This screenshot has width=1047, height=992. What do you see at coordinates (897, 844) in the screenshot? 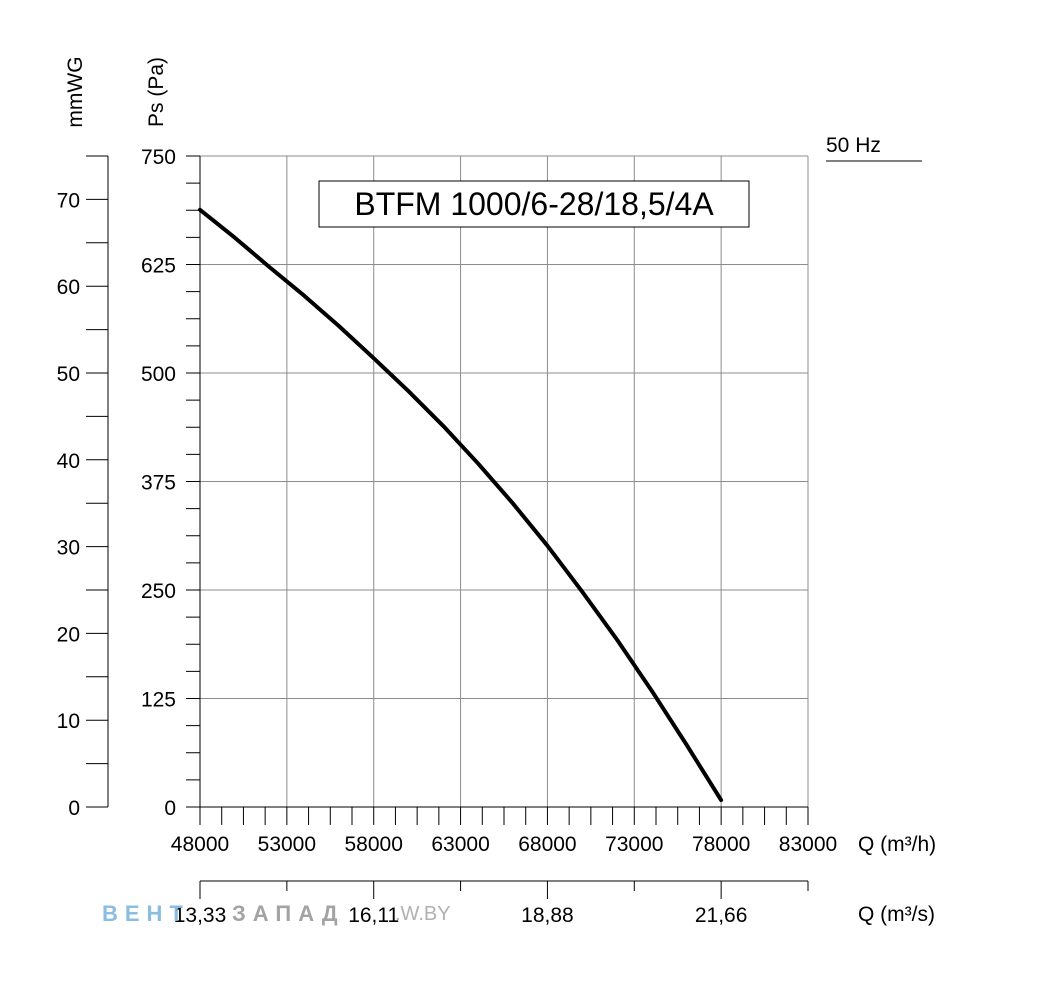
I see `x-axis-title-m3h: Q (m³/h)` at bounding box center [897, 844].